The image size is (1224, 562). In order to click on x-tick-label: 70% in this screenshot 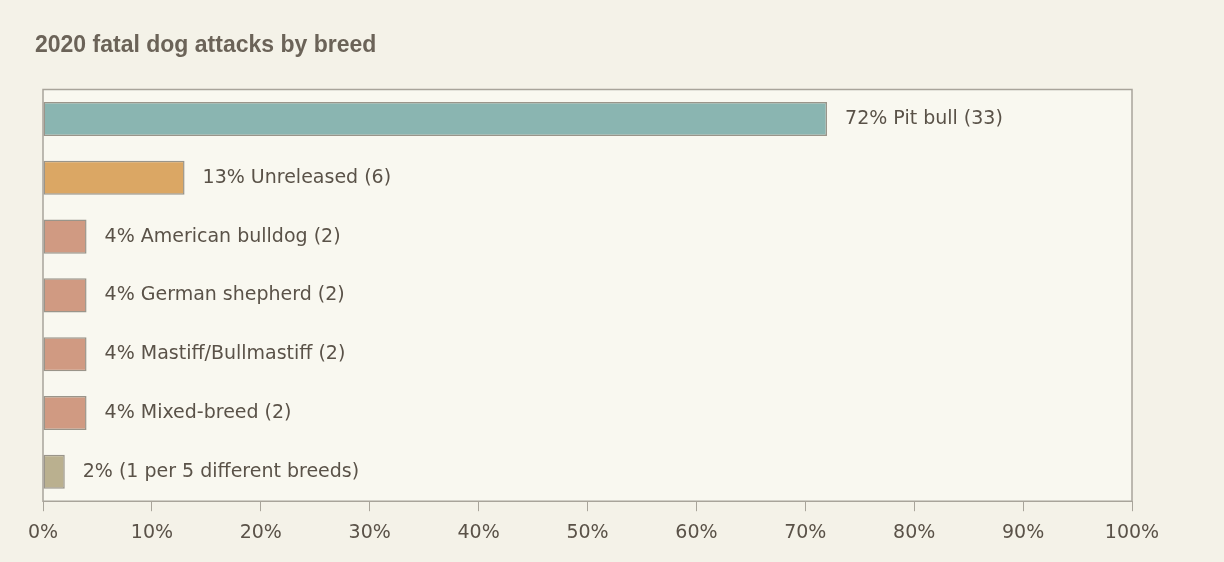, I will do `click(805, 530)`.